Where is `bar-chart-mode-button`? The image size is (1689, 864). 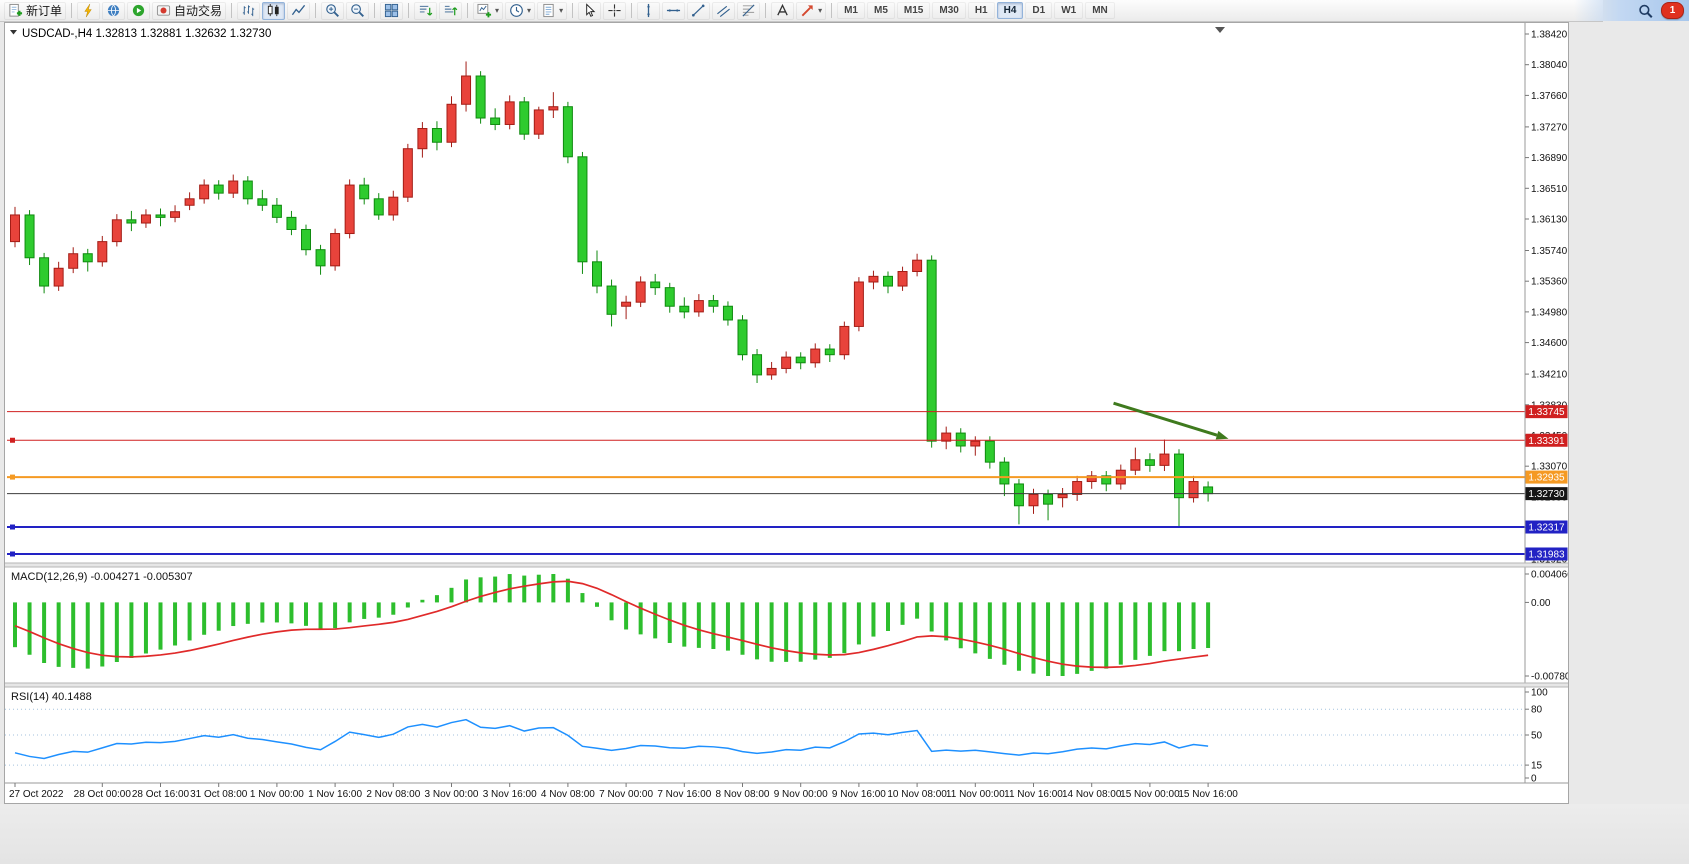
bar-chart-mode-button is located at coordinates (249, 10).